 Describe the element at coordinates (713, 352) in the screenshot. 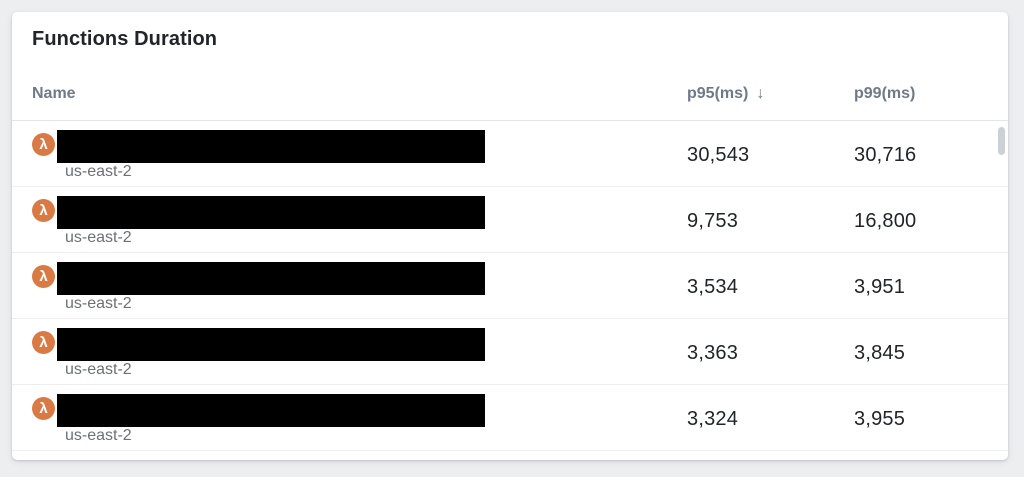

I see `p95-value: 3,363` at that location.